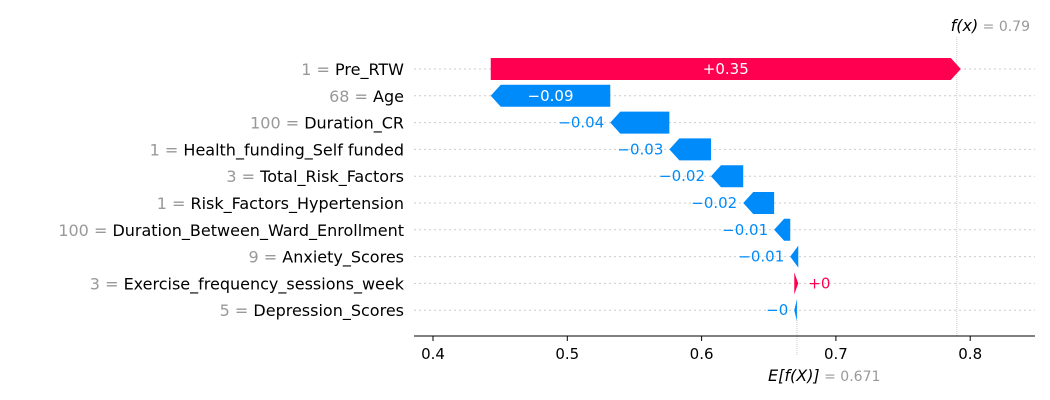  Describe the element at coordinates (970, 354) in the screenshot. I see `x-tick-label: 0.8` at that location.